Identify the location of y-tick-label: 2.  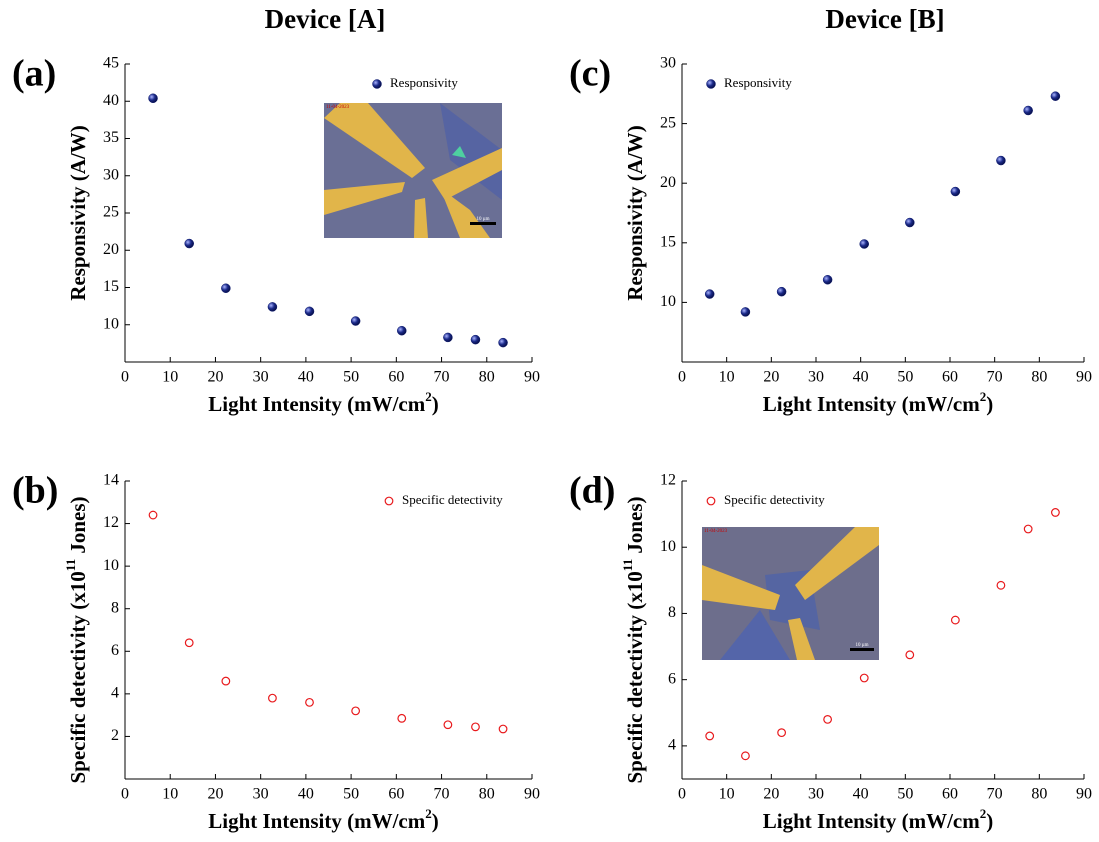
(115, 735).